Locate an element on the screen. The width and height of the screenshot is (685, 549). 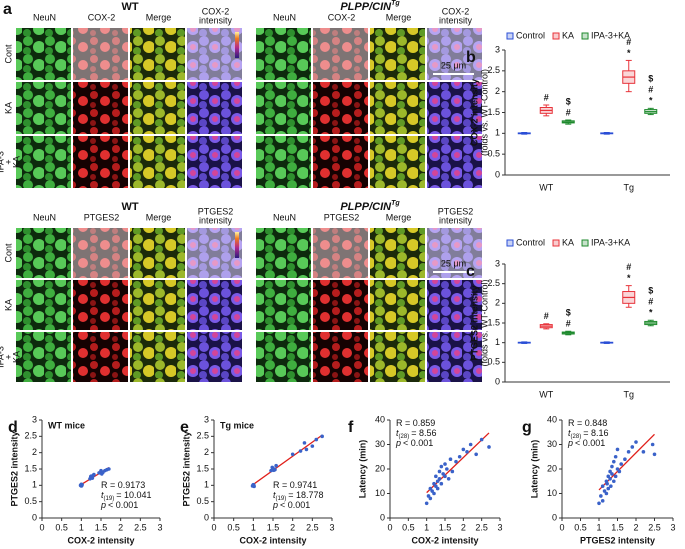
x-tick-label: 1.5 is located at coordinates (617, 527).